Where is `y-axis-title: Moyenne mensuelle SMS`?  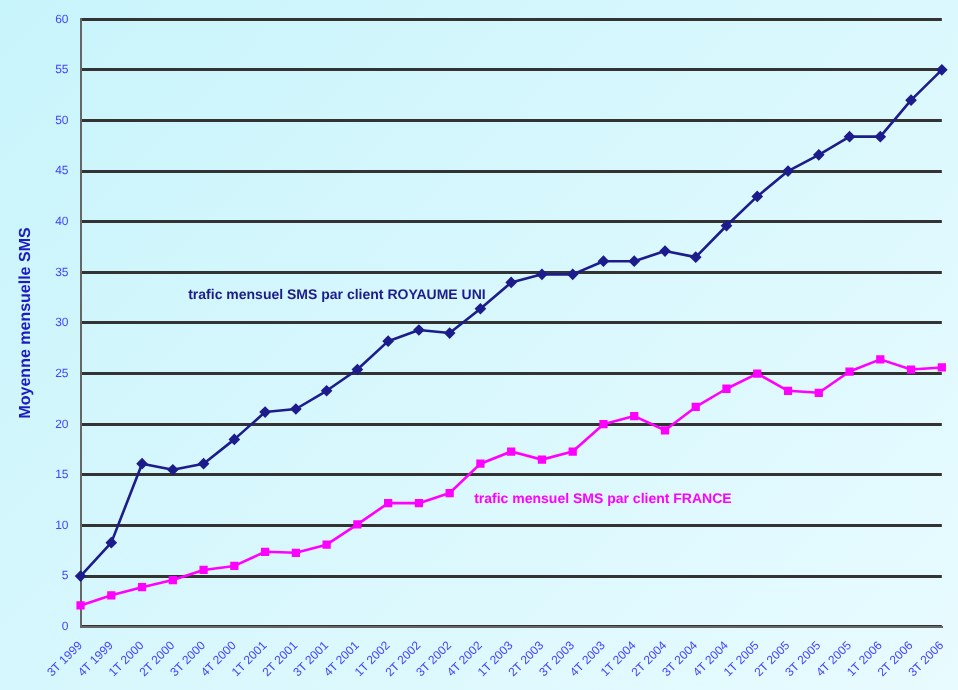
y-axis-title: Moyenne mensuelle SMS is located at coordinates (25, 322).